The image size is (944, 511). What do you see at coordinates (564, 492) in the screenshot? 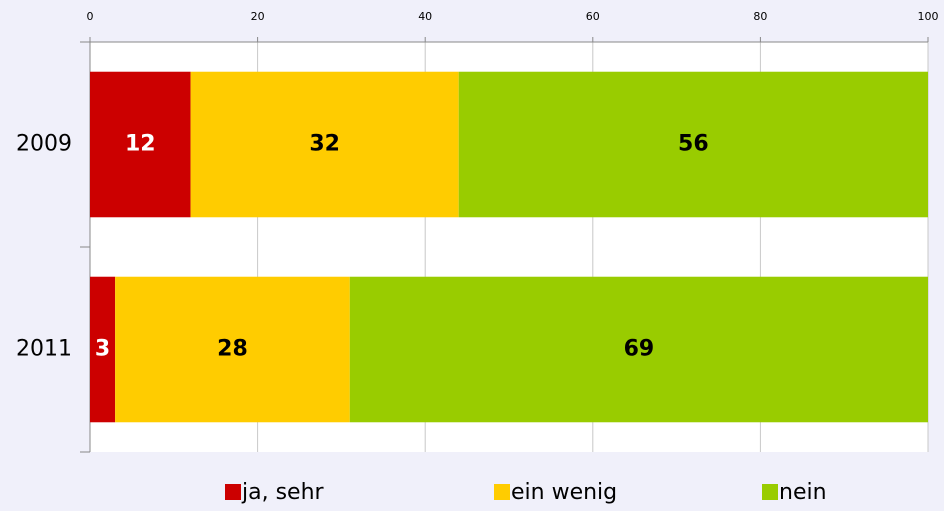
I see `legend-label: ein wenig` at bounding box center [564, 492].